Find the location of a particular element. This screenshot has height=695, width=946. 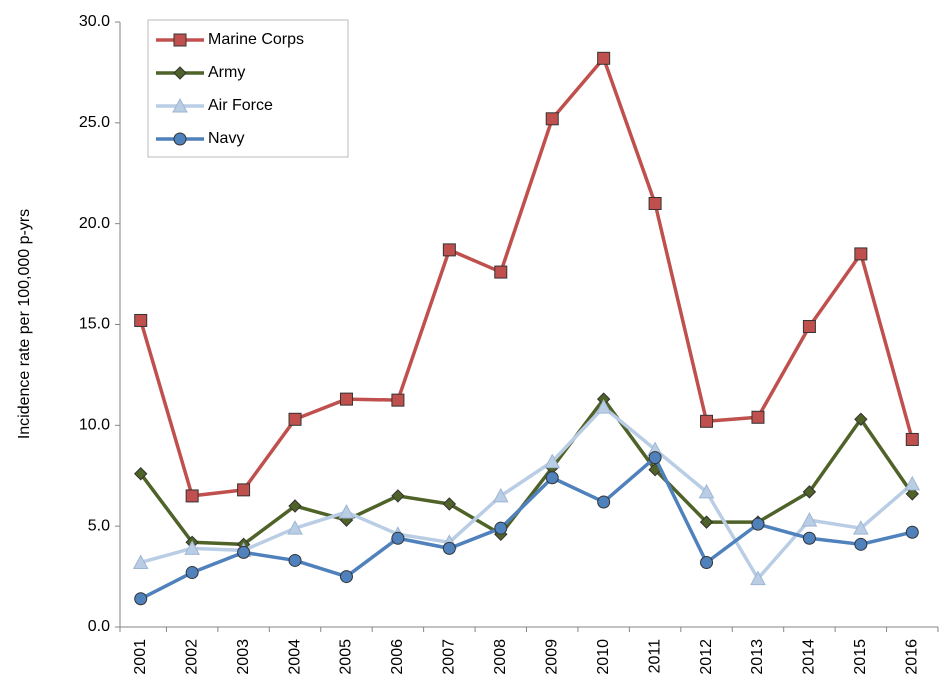

x-tick-label: 2013 is located at coordinates (757, 657).